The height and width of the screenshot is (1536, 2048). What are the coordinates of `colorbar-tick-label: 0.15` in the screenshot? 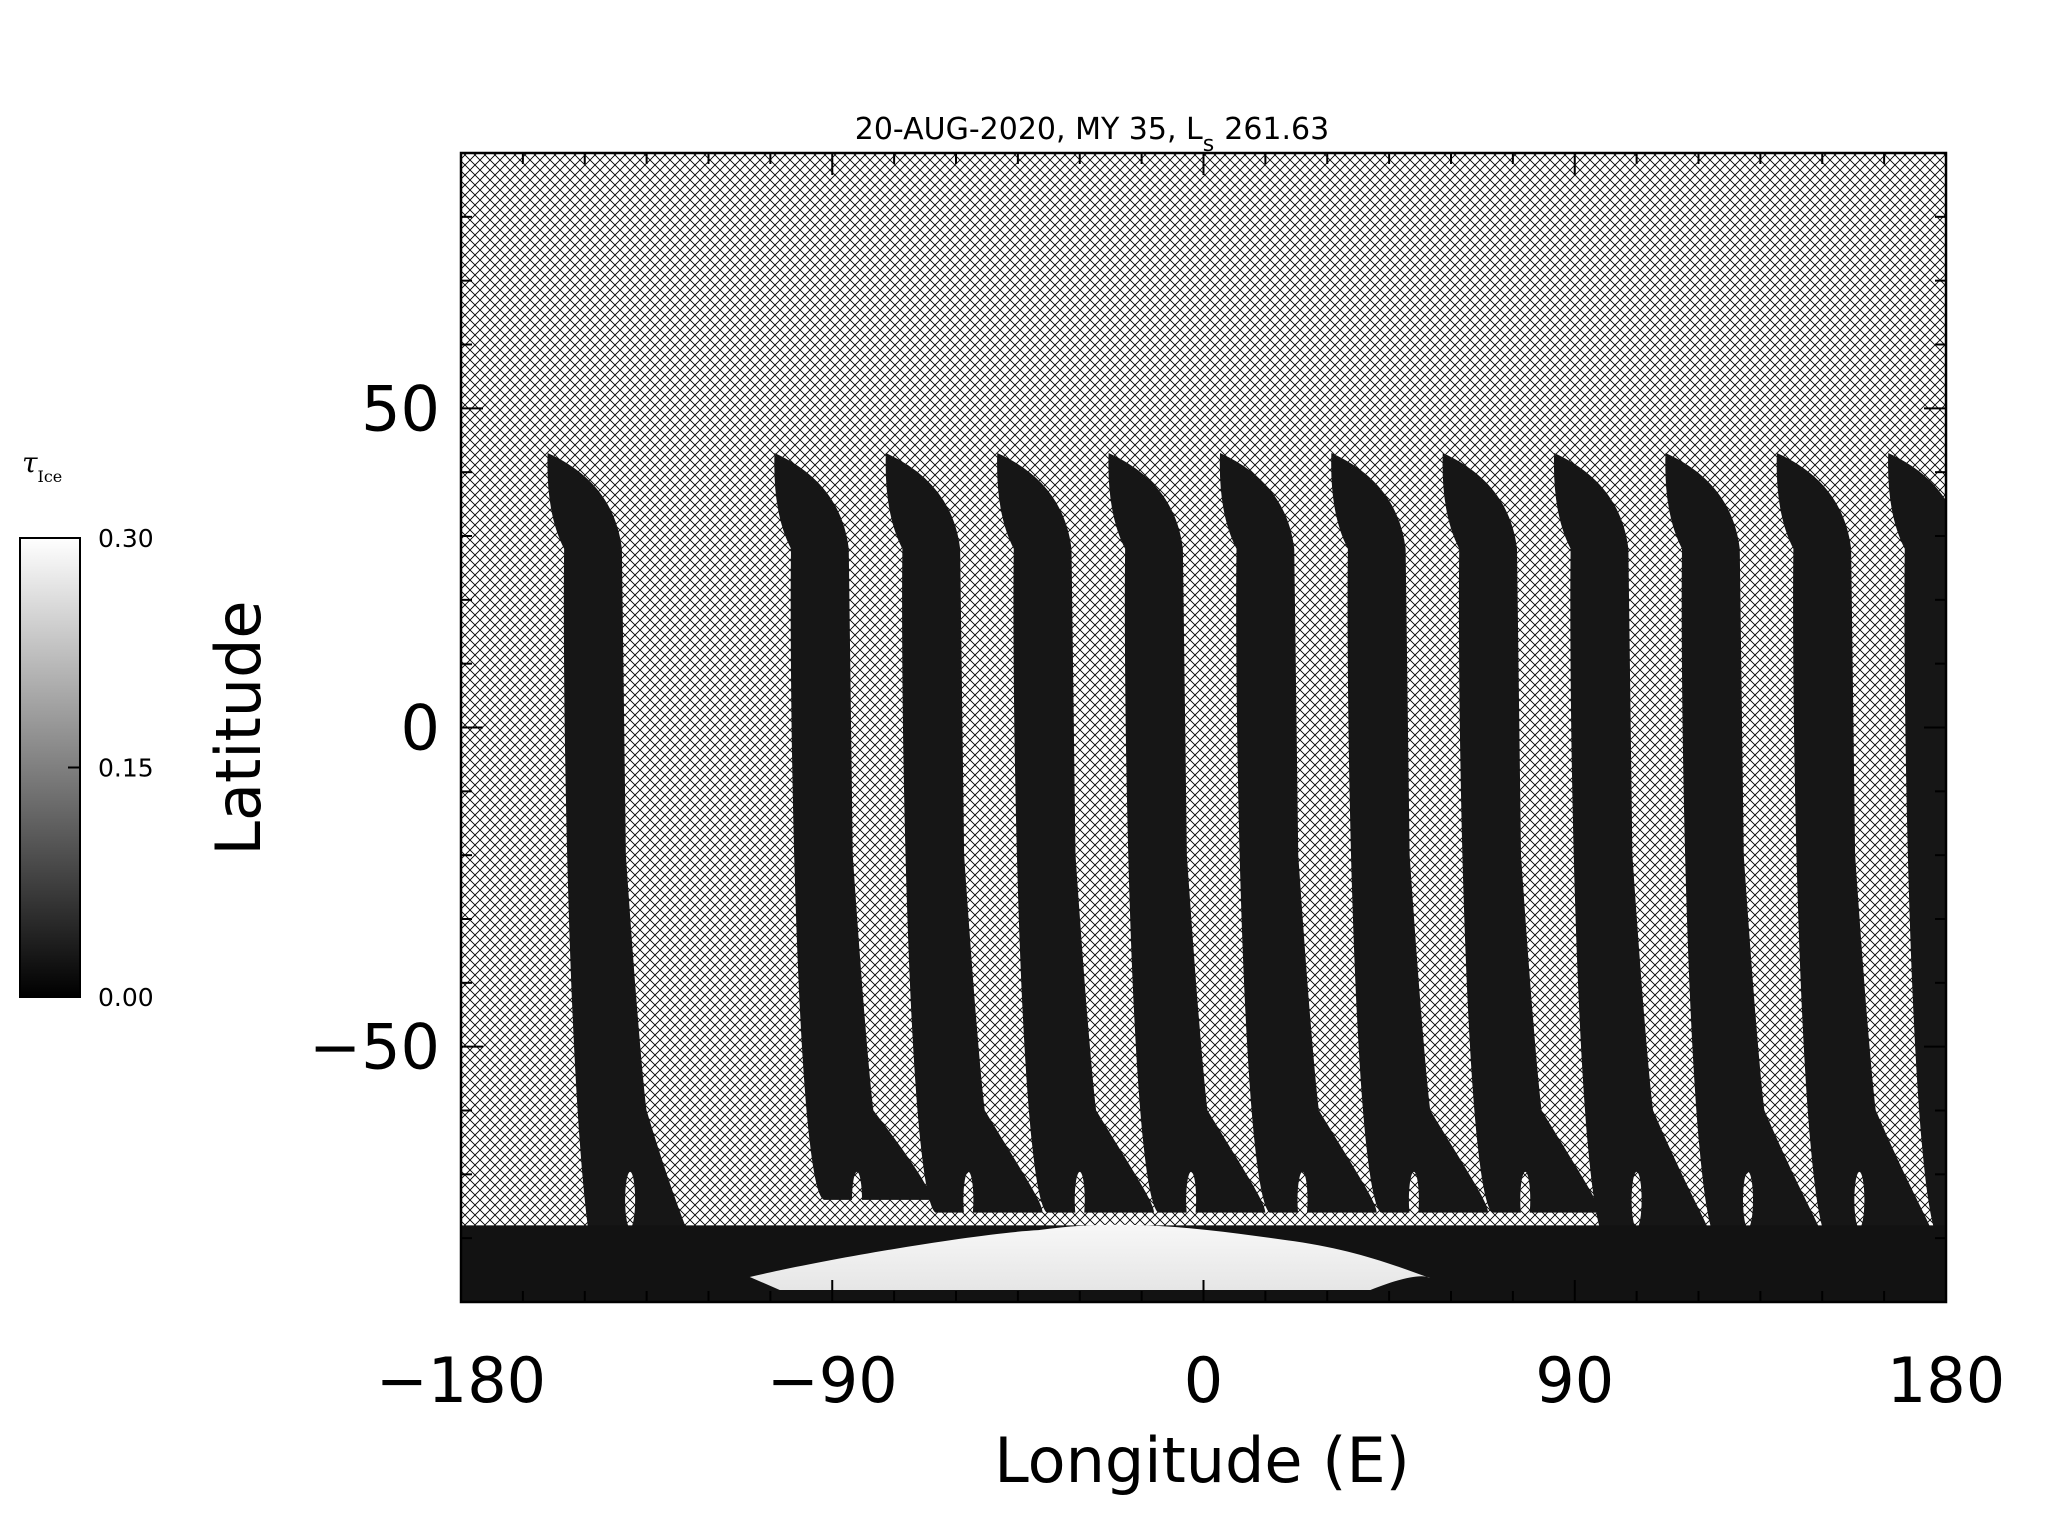 It's located at (126, 768).